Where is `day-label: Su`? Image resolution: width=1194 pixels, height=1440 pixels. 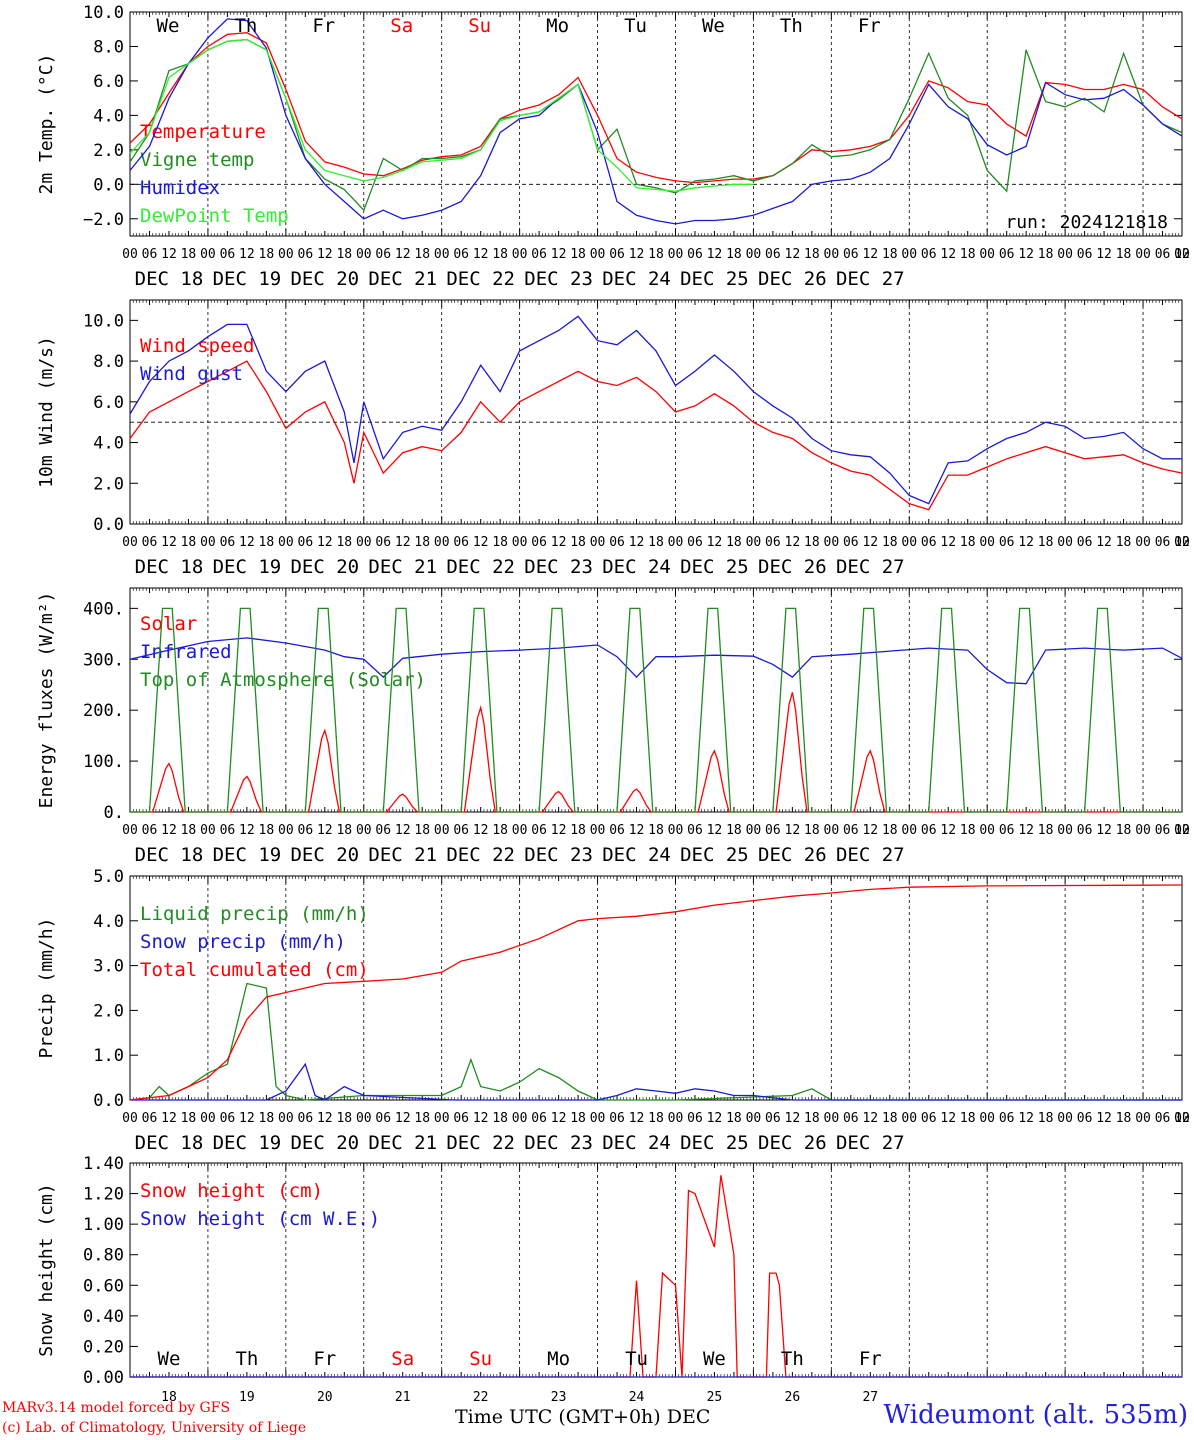 day-label: Su is located at coordinates (480, 1359).